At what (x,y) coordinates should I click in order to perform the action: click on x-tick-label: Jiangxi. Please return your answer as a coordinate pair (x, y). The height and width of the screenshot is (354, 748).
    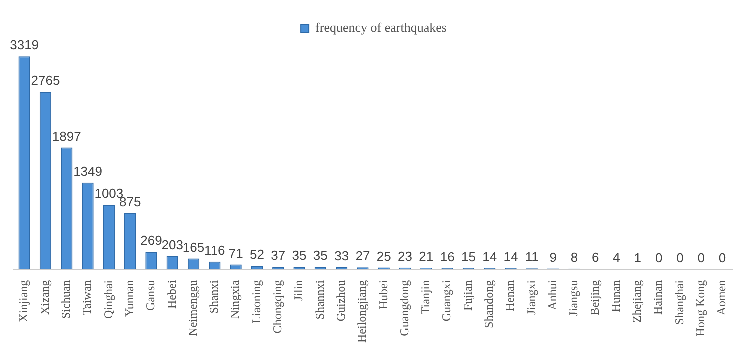
    Looking at the image, I should click on (531, 298).